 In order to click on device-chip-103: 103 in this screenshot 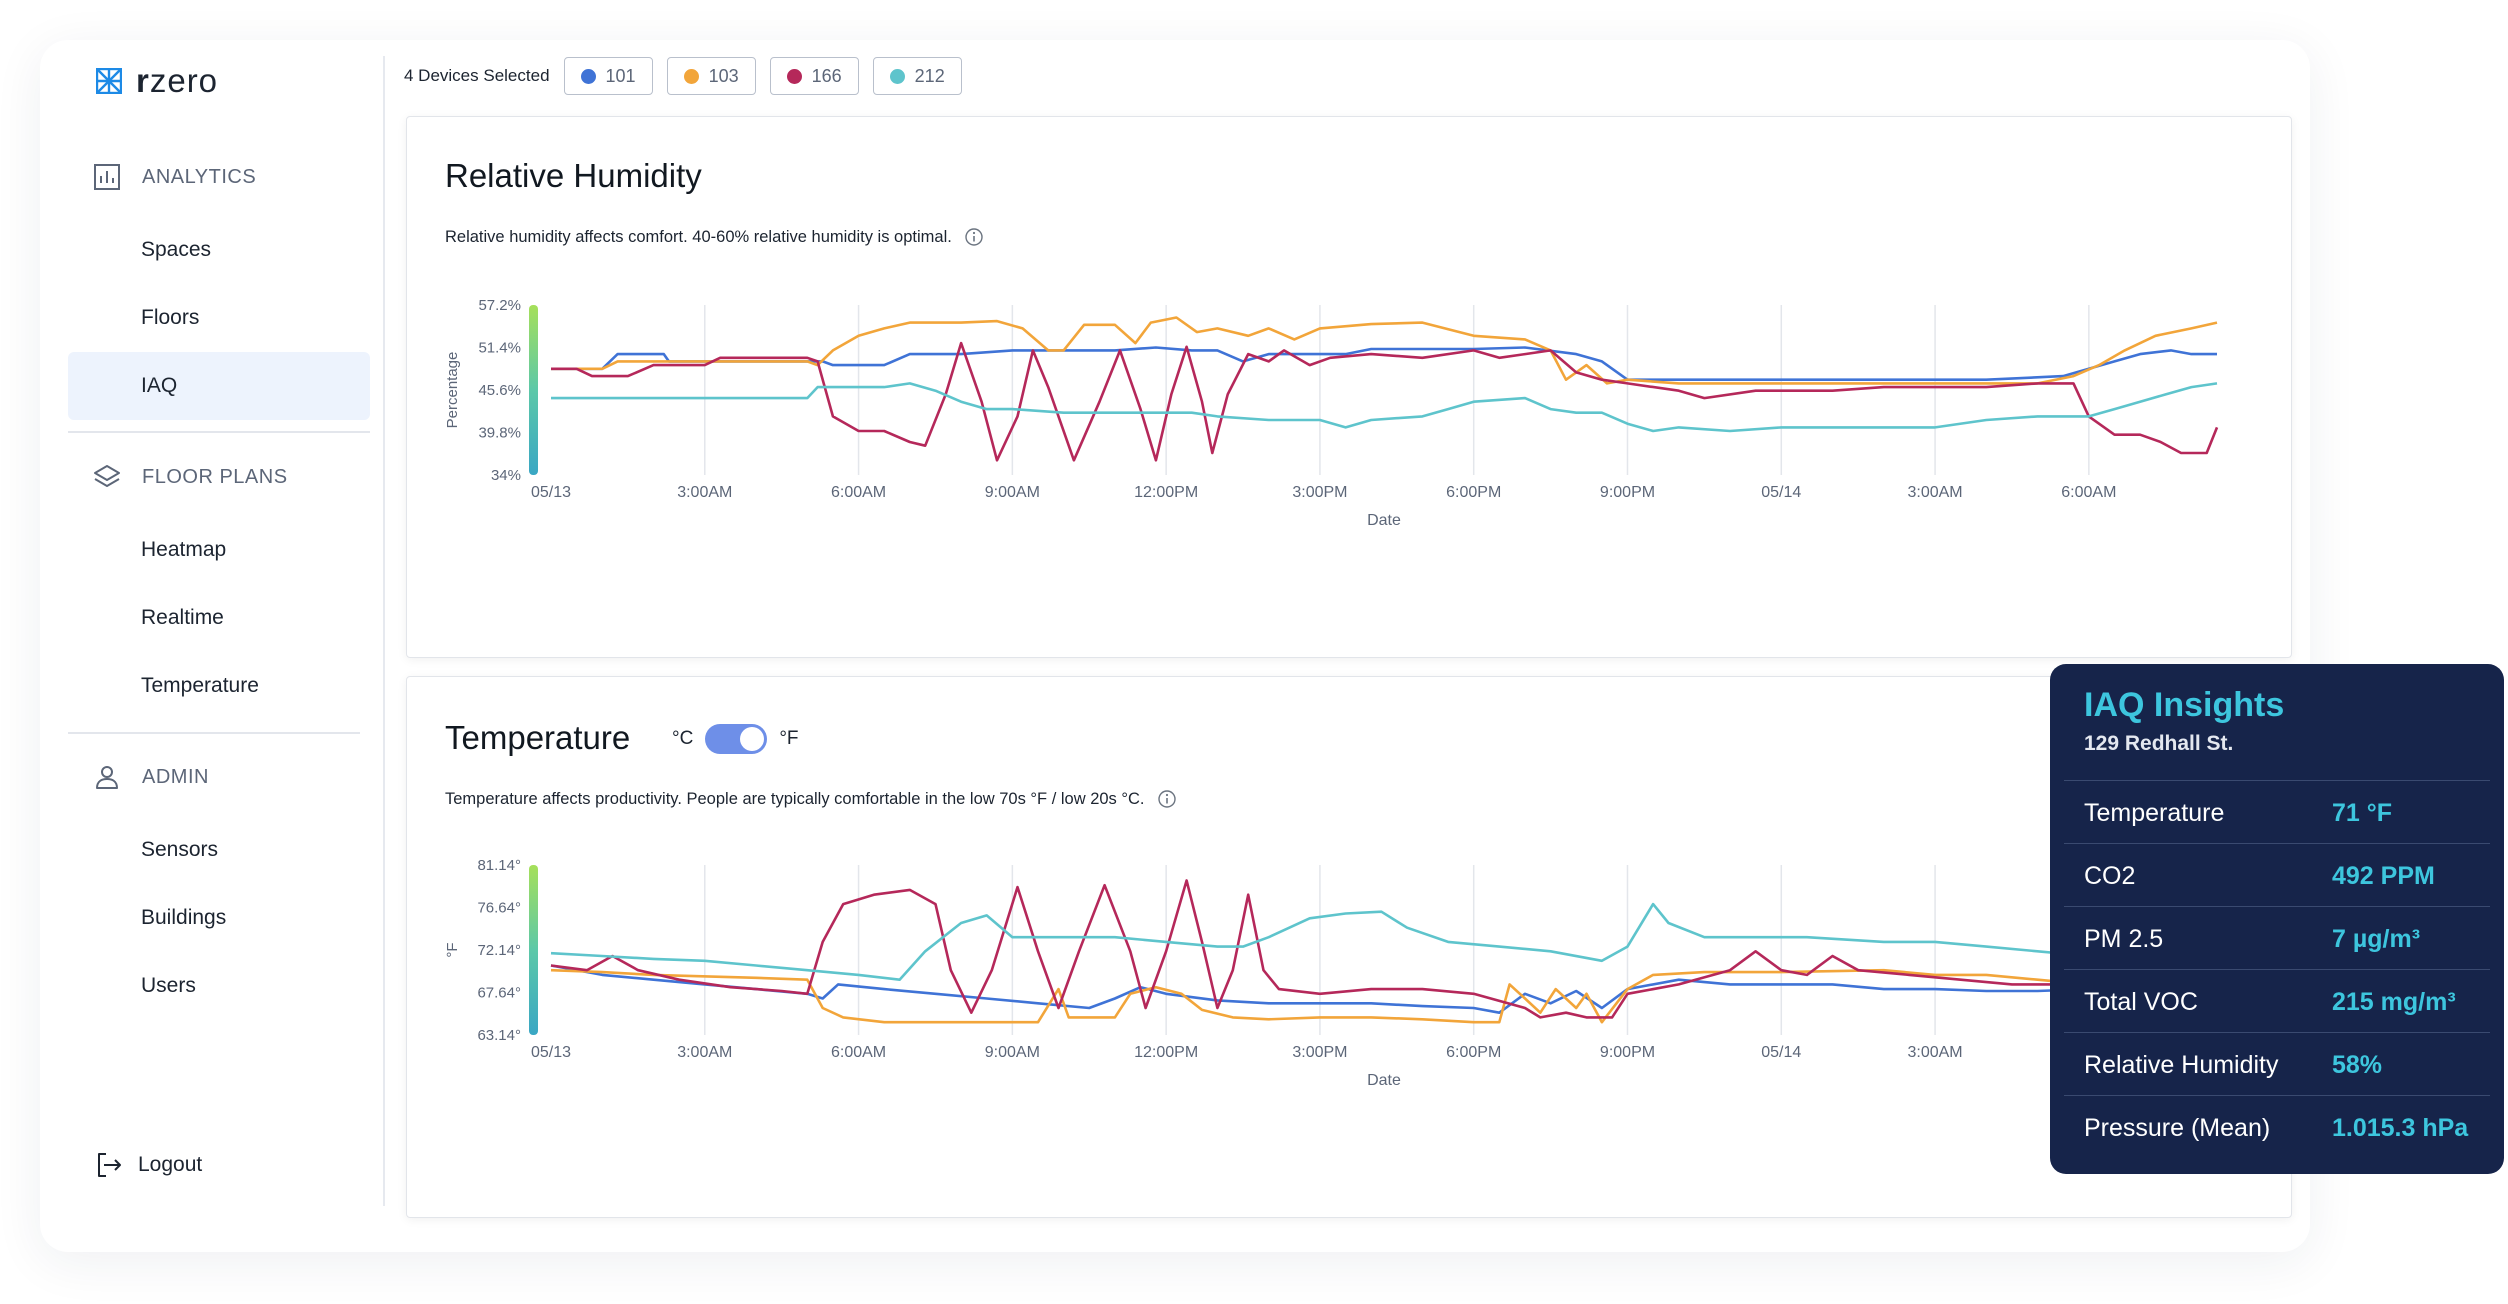, I will do `click(711, 76)`.